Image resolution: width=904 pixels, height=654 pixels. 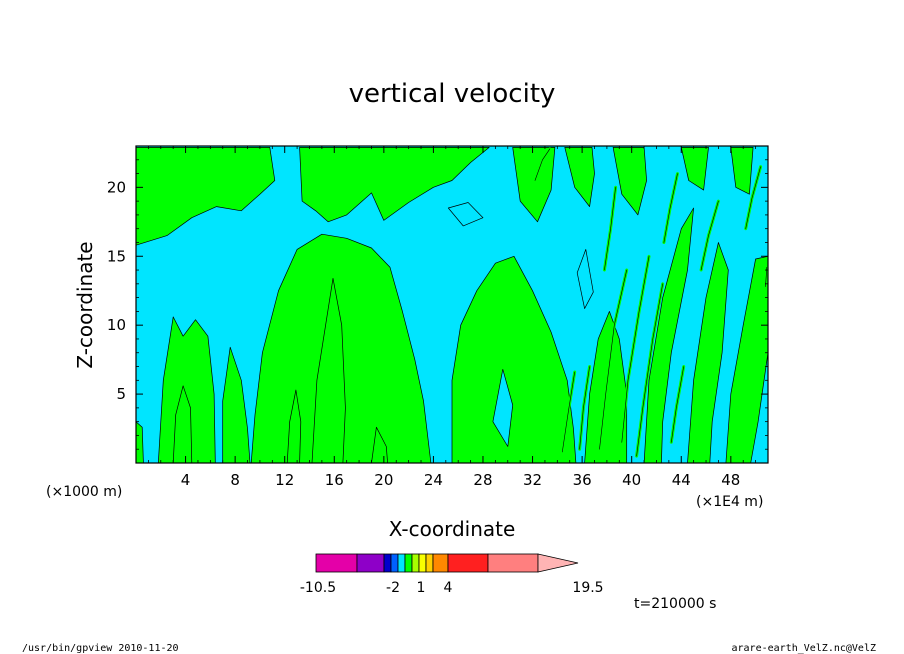 I want to click on y-tick-label-10: 10, so click(x=116, y=325).